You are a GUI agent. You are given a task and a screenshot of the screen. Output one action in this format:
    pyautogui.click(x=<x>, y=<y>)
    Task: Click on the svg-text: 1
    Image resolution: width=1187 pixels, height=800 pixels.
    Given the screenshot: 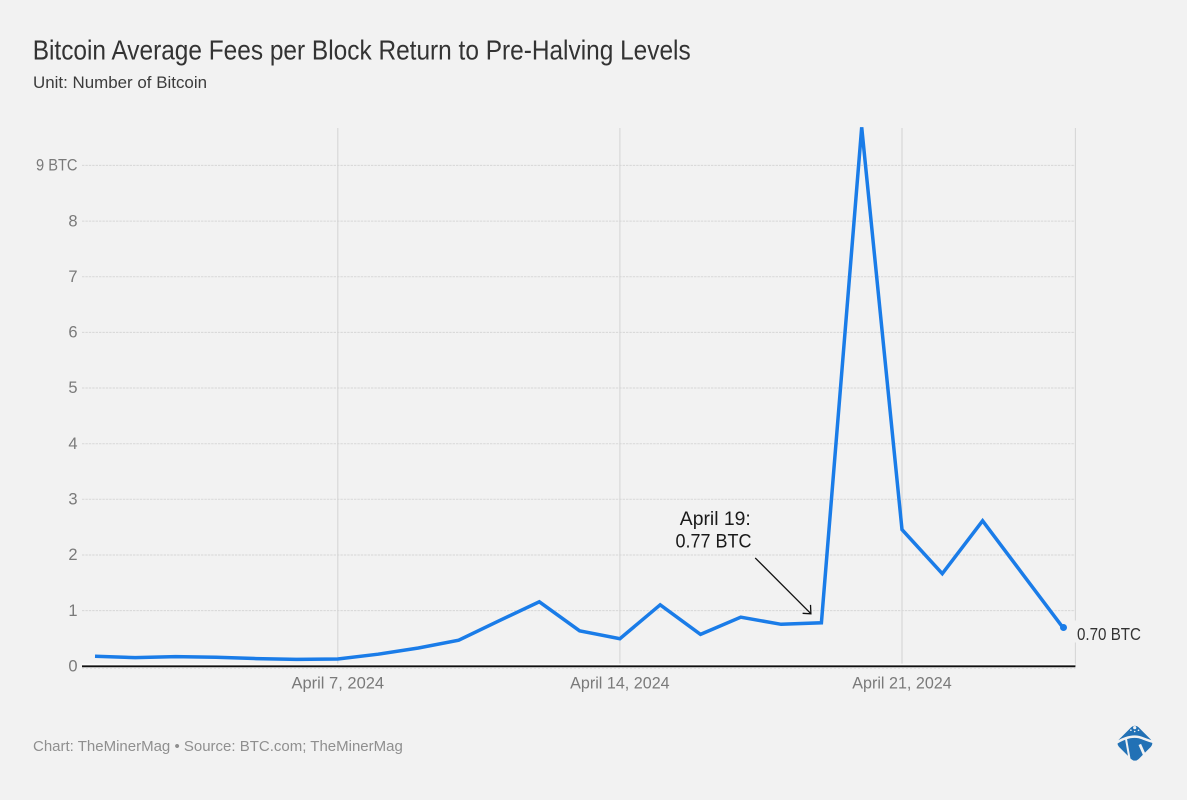 What is the action you would take?
    pyautogui.click(x=72, y=611)
    